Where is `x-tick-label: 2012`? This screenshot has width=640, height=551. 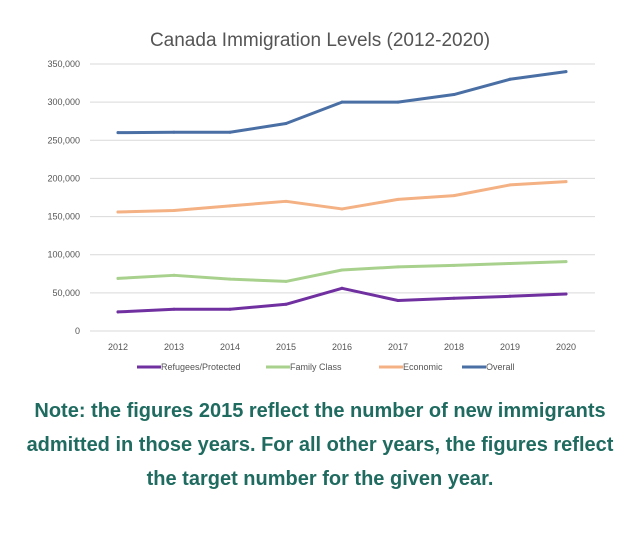 x-tick-label: 2012 is located at coordinates (118, 347).